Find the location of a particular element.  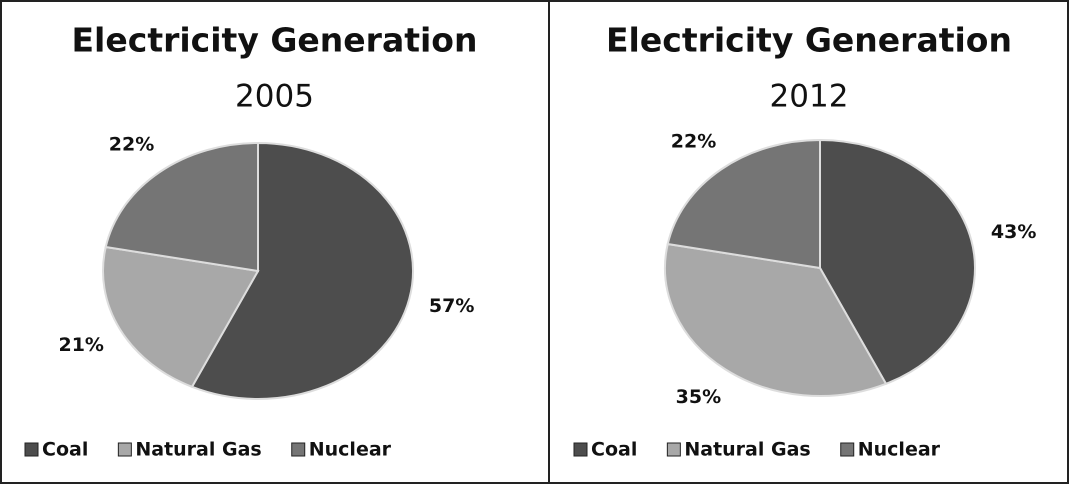

chart-subtitle: 2005 is located at coordinates (274, 97).